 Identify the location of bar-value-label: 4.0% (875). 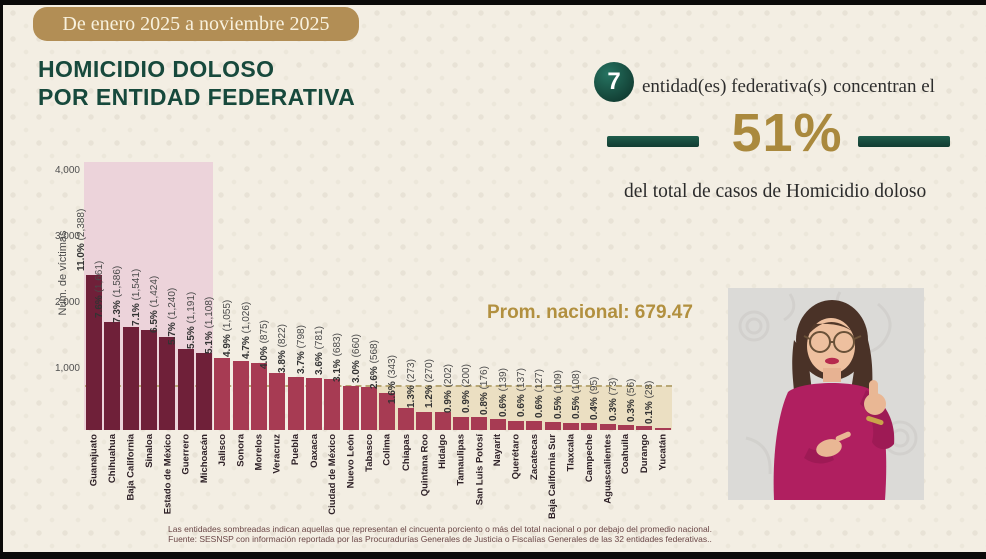
(265, 345).